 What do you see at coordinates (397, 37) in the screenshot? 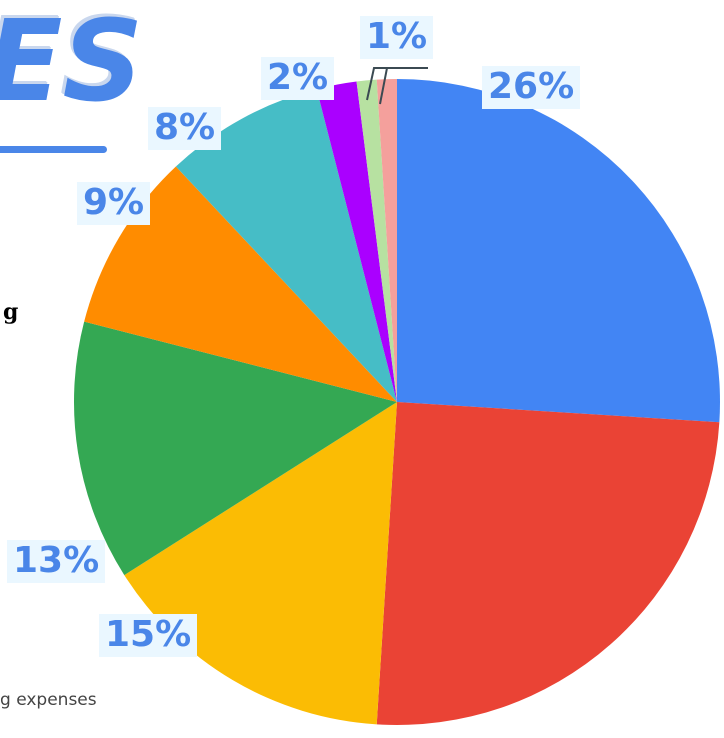
I see `slice-label-1: 1%` at bounding box center [397, 37].